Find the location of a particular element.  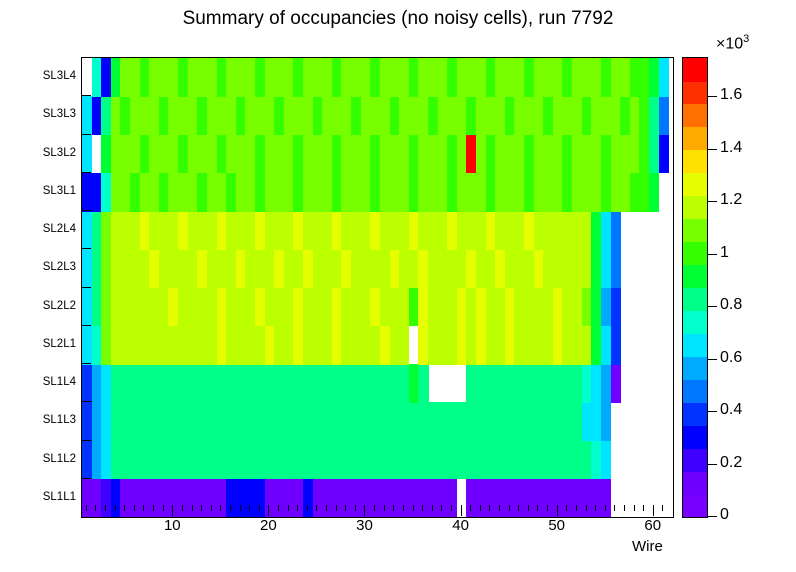

y-axis-label-sl1l3: SL1L3 is located at coordinates (59, 420).